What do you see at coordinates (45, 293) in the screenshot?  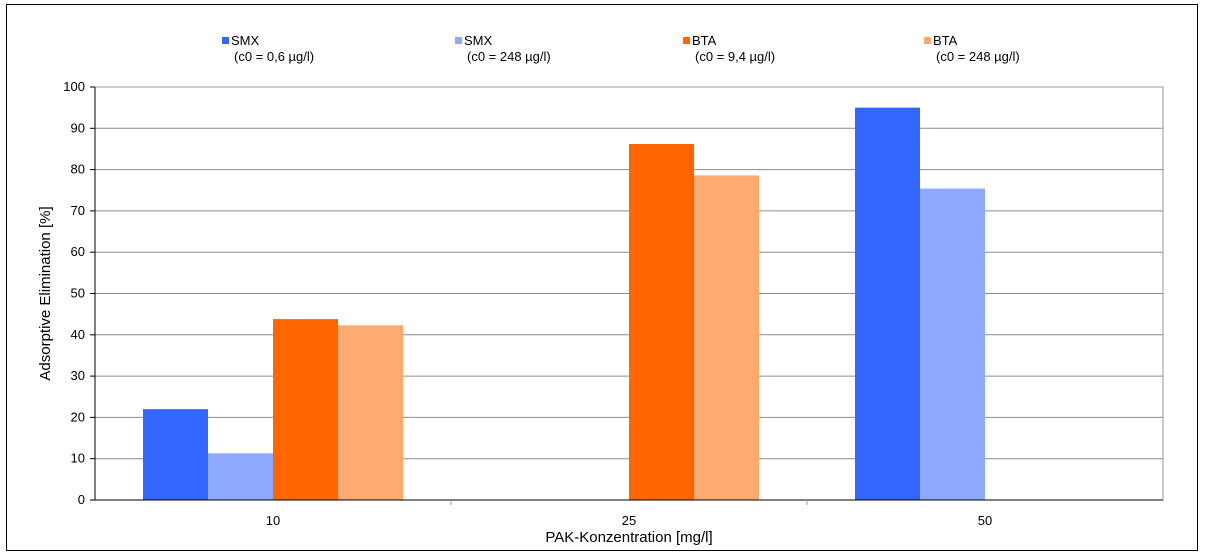 I see `y-axis-title: Adsorptive Elimination [%]` at bounding box center [45, 293].